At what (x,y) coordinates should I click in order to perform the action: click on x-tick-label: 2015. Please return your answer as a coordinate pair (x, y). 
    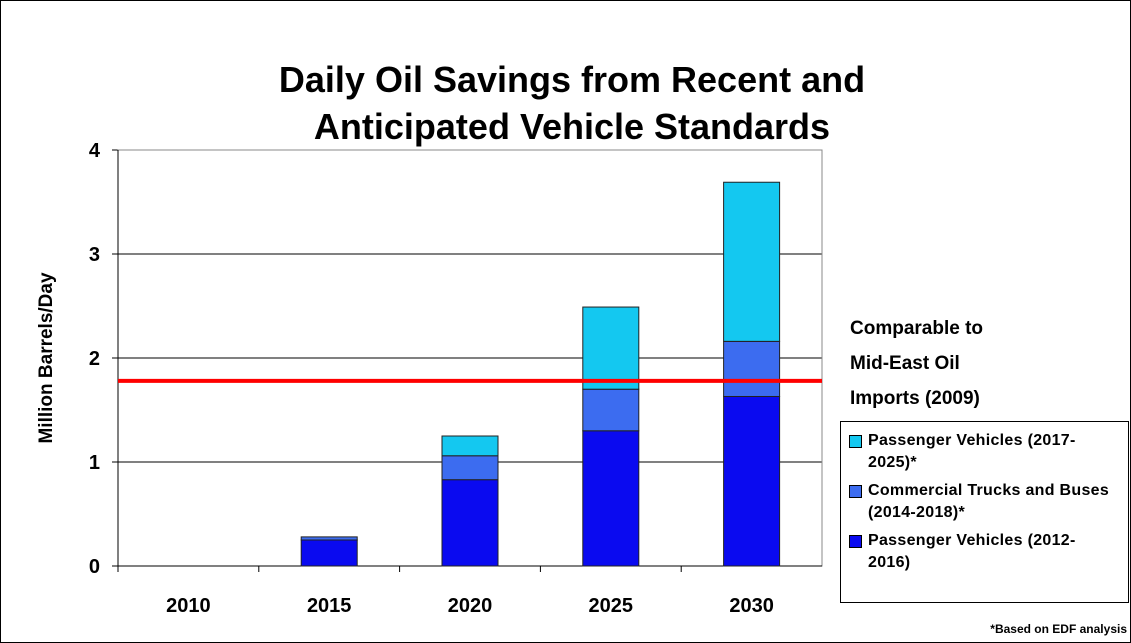
    Looking at the image, I should click on (329, 606).